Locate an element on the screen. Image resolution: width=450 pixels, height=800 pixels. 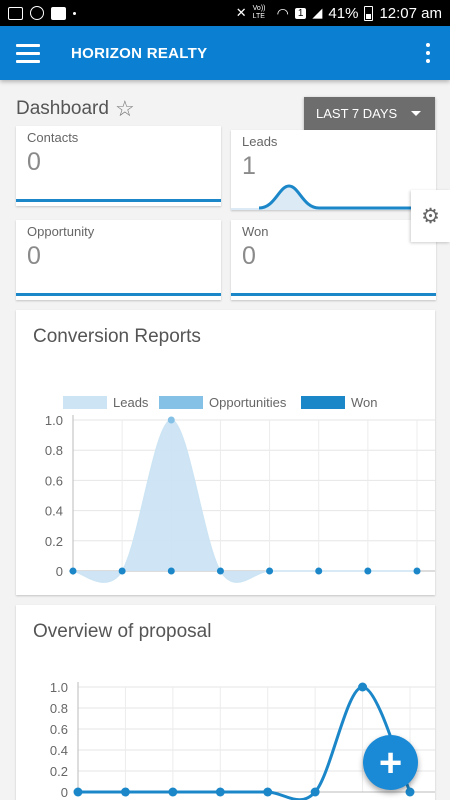
menu-icon is located at coordinates (28, 53).